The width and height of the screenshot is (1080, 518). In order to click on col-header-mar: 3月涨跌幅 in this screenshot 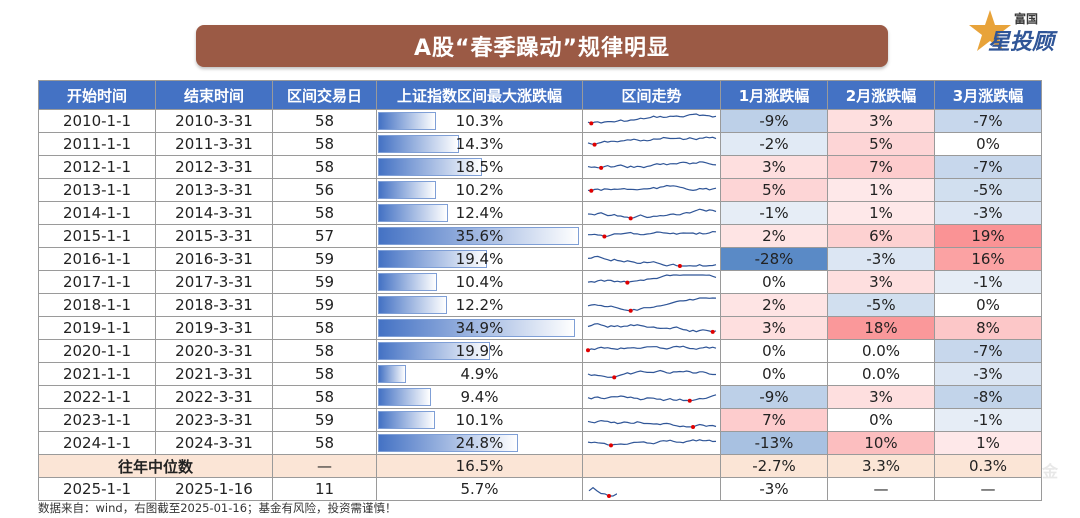, I will do `click(988, 95)`.